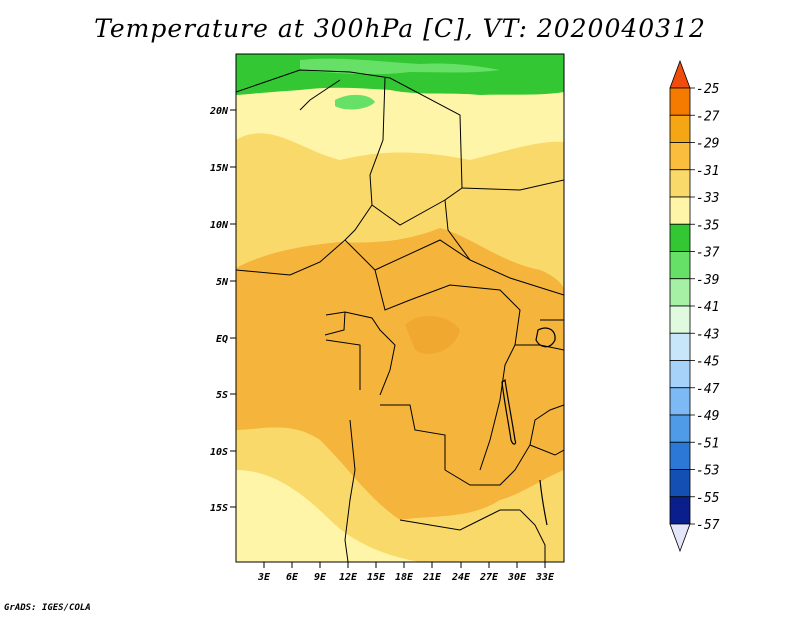 This screenshot has height=618, width=800. What do you see at coordinates (708, 498) in the screenshot?
I see `colorbar-label: -55` at bounding box center [708, 498].